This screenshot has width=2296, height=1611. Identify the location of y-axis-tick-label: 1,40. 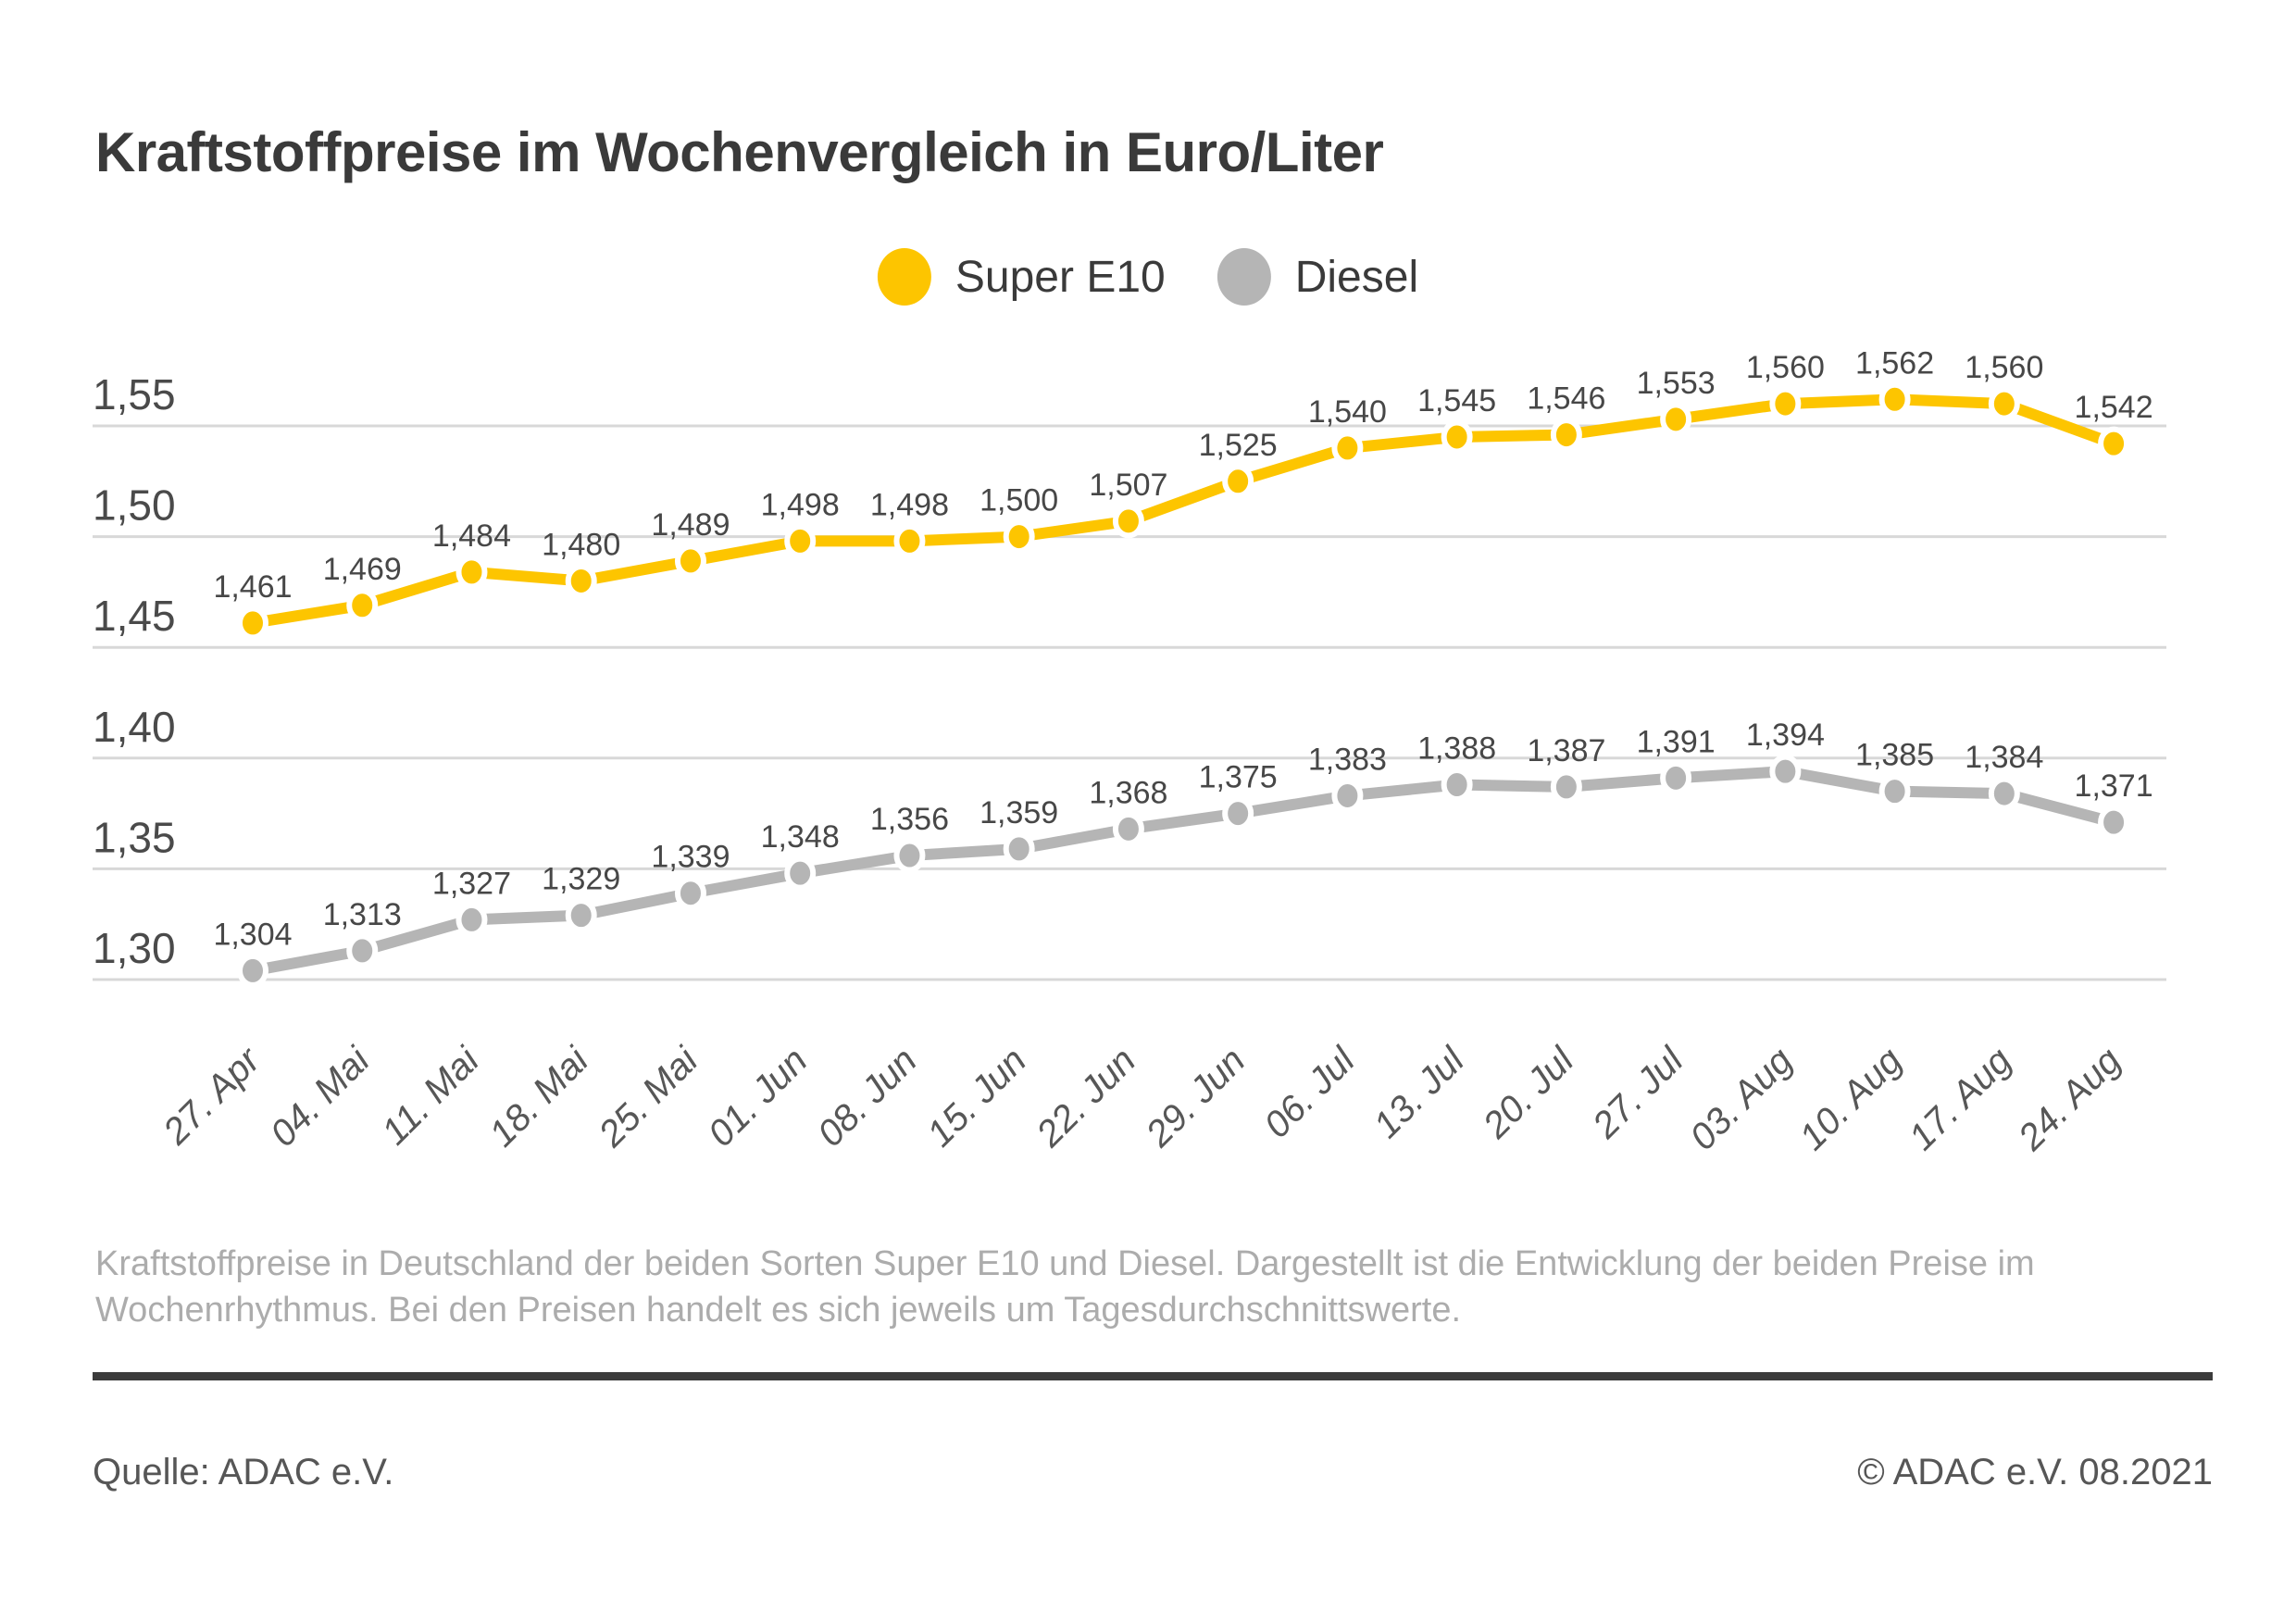
(134, 727).